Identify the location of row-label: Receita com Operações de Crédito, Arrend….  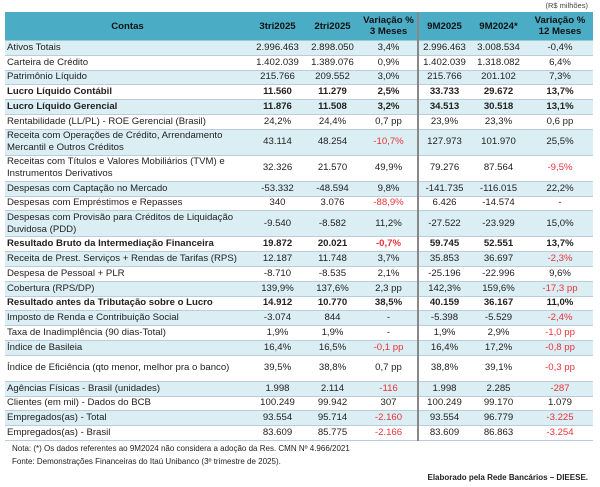
(127, 142).